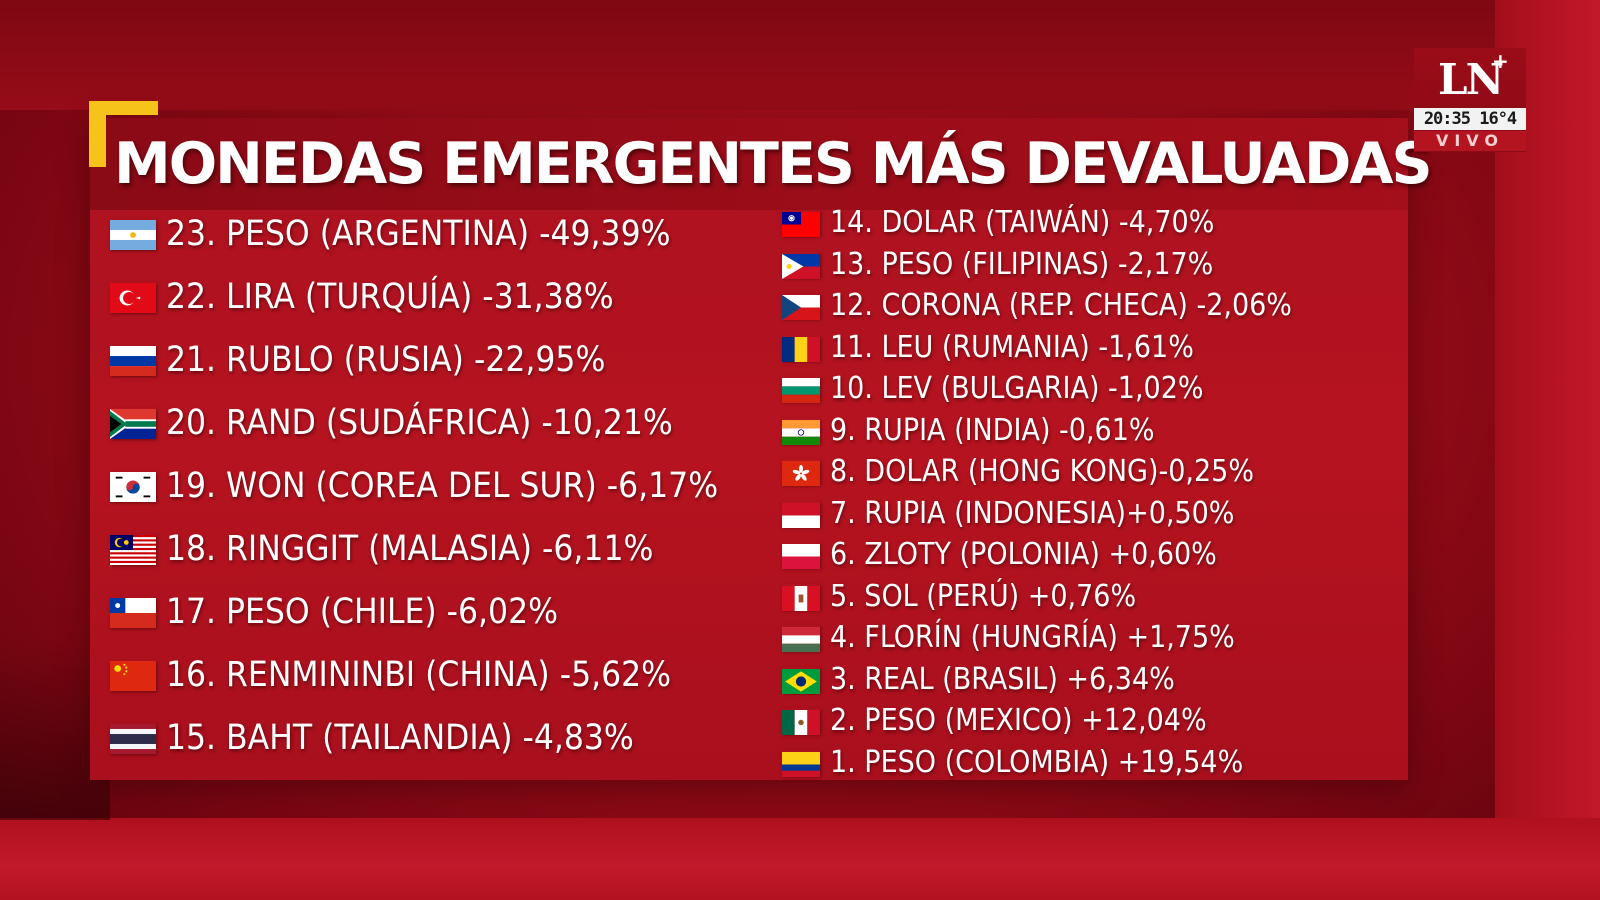 The width and height of the screenshot is (1600, 900). What do you see at coordinates (1017, 389) in the screenshot?
I see `currency-label: 10. LEV (BULGARIA) -1,02%` at bounding box center [1017, 389].